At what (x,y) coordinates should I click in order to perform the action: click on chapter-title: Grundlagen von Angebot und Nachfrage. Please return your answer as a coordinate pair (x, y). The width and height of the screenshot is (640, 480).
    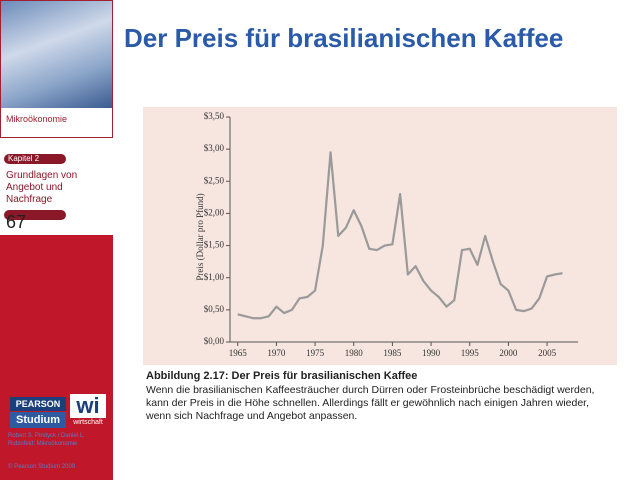
    Looking at the image, I should click on (42, 187).